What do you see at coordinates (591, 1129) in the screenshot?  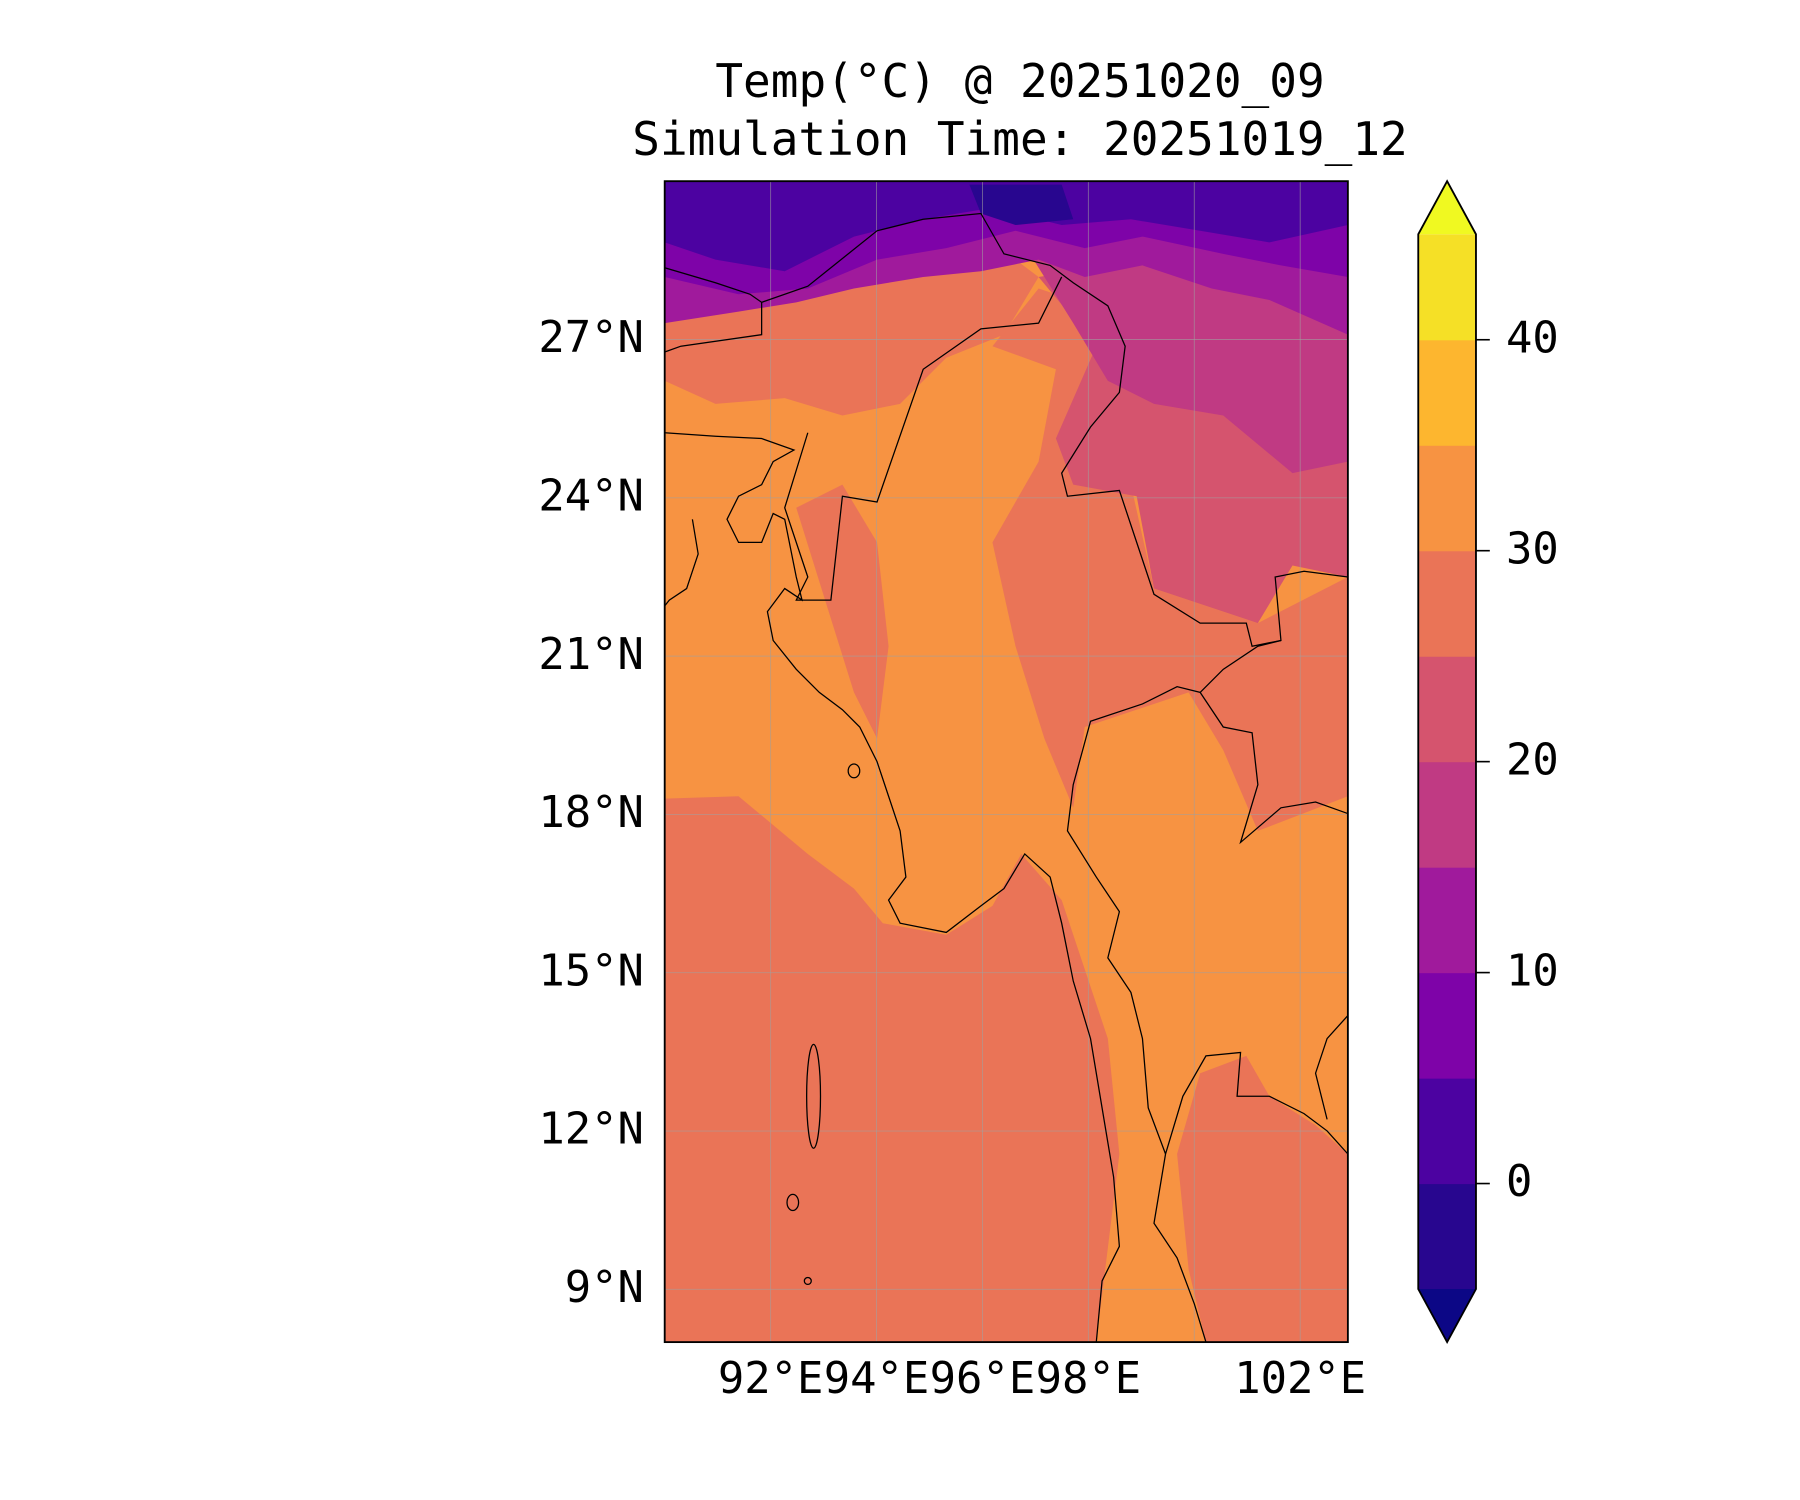 I see `lat-tick-label: 12°N` at bounding box center [591, 1129].